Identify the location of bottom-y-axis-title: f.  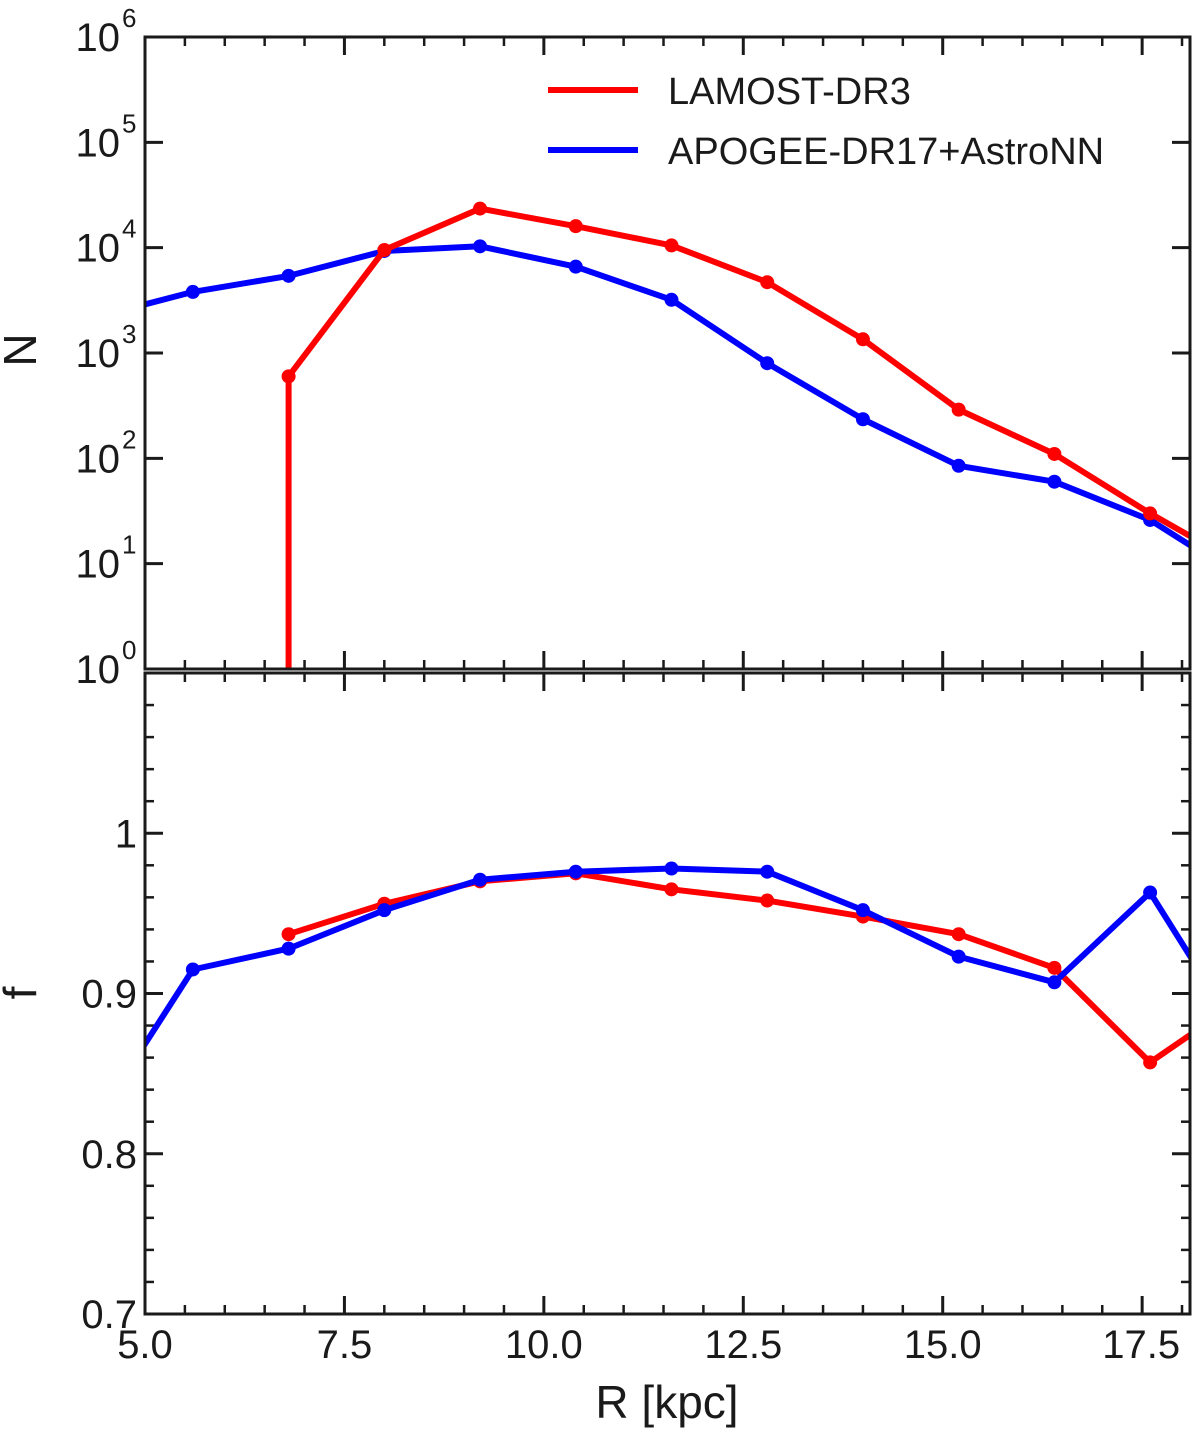
(23, 992).